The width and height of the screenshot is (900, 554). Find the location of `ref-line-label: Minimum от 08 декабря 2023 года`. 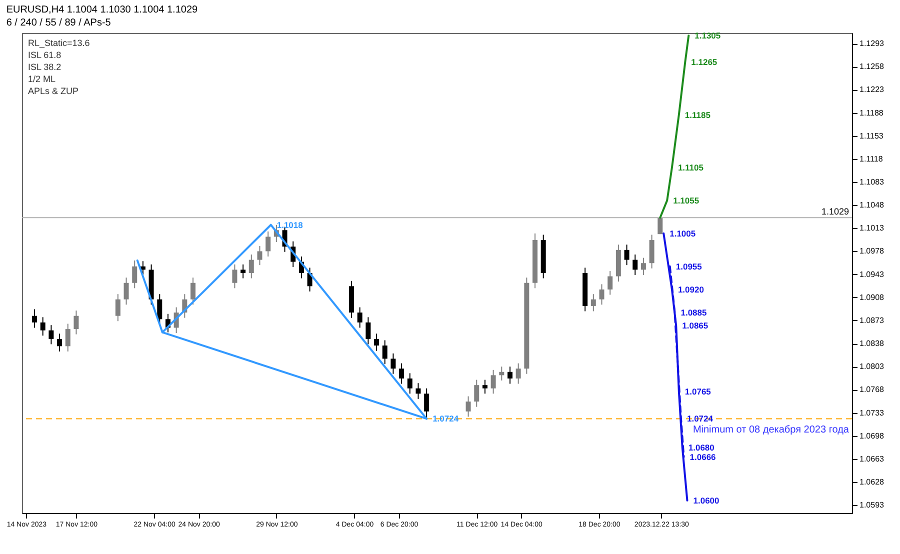

ref-line-label: Minimum от 08 декабря 2023 года is located at coordinates (771, 430).